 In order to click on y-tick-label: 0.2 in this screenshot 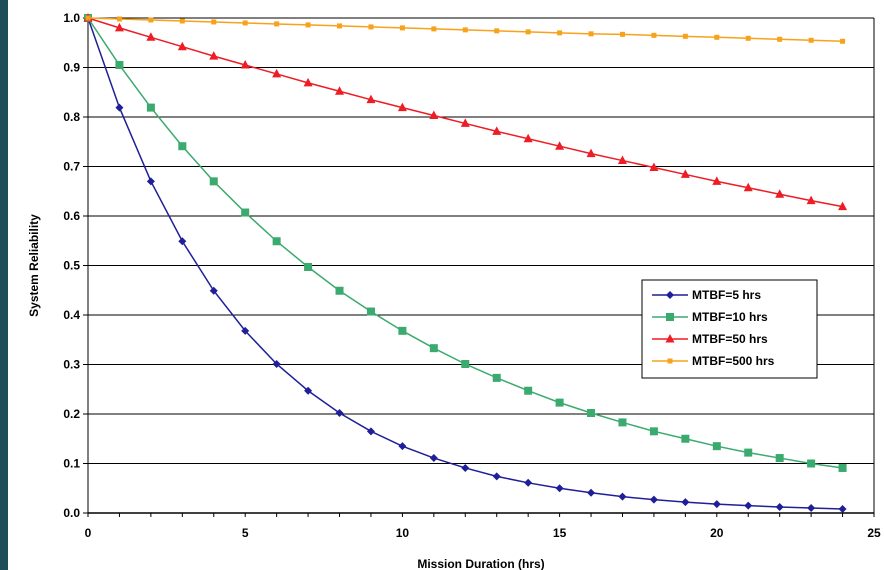, I will do `click(71, 414)`.